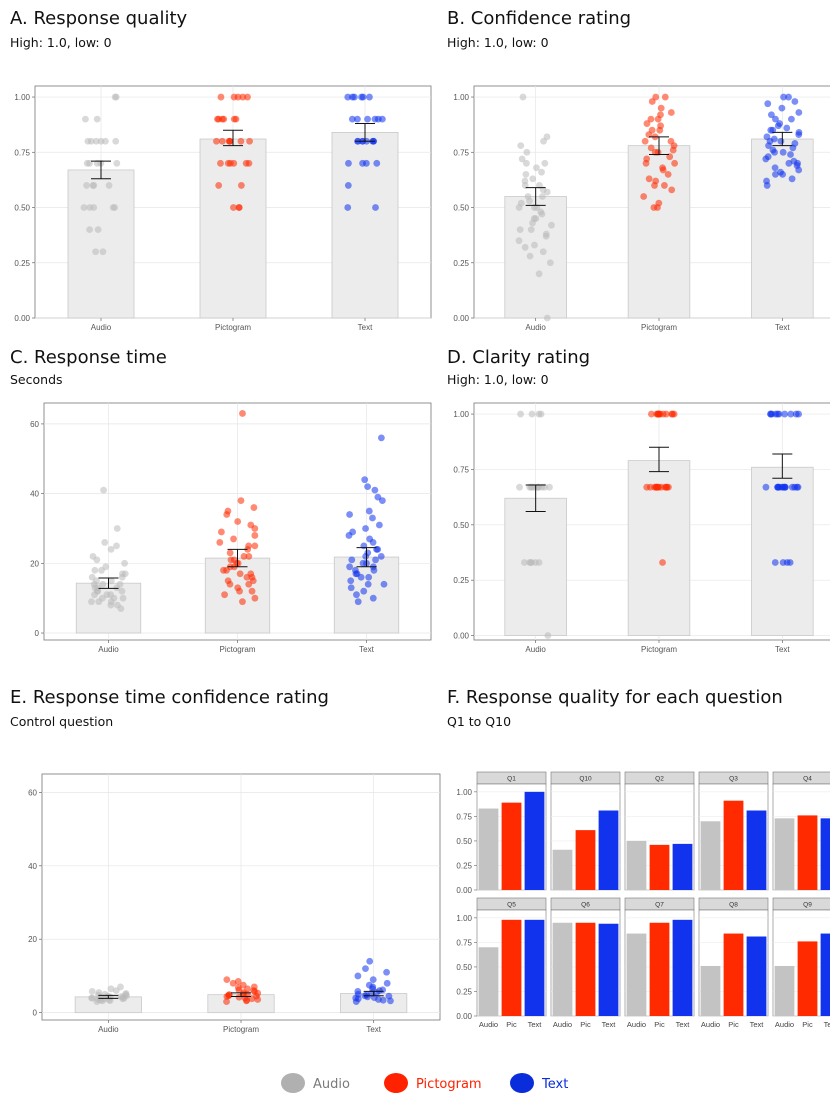 This screenshot has height=1095, width=830. What do you see at coordinates (539, 1083) in the screenshot?
I see `legend-item-text: Text` at bounding box center [539, 1083].